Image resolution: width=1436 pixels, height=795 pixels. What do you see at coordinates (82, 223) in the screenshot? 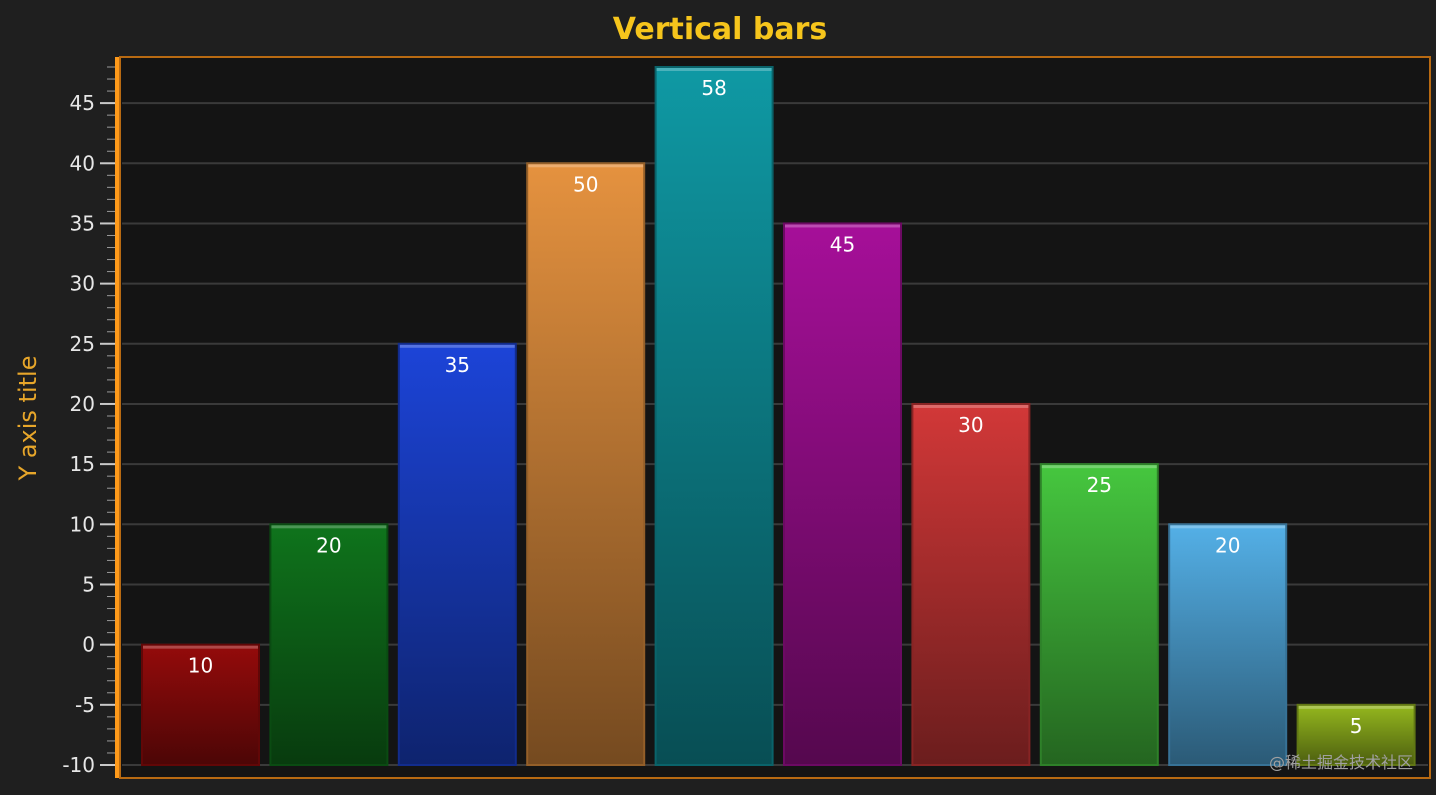
I see `y-tick-label: 35` at bounding box center [82, 223].